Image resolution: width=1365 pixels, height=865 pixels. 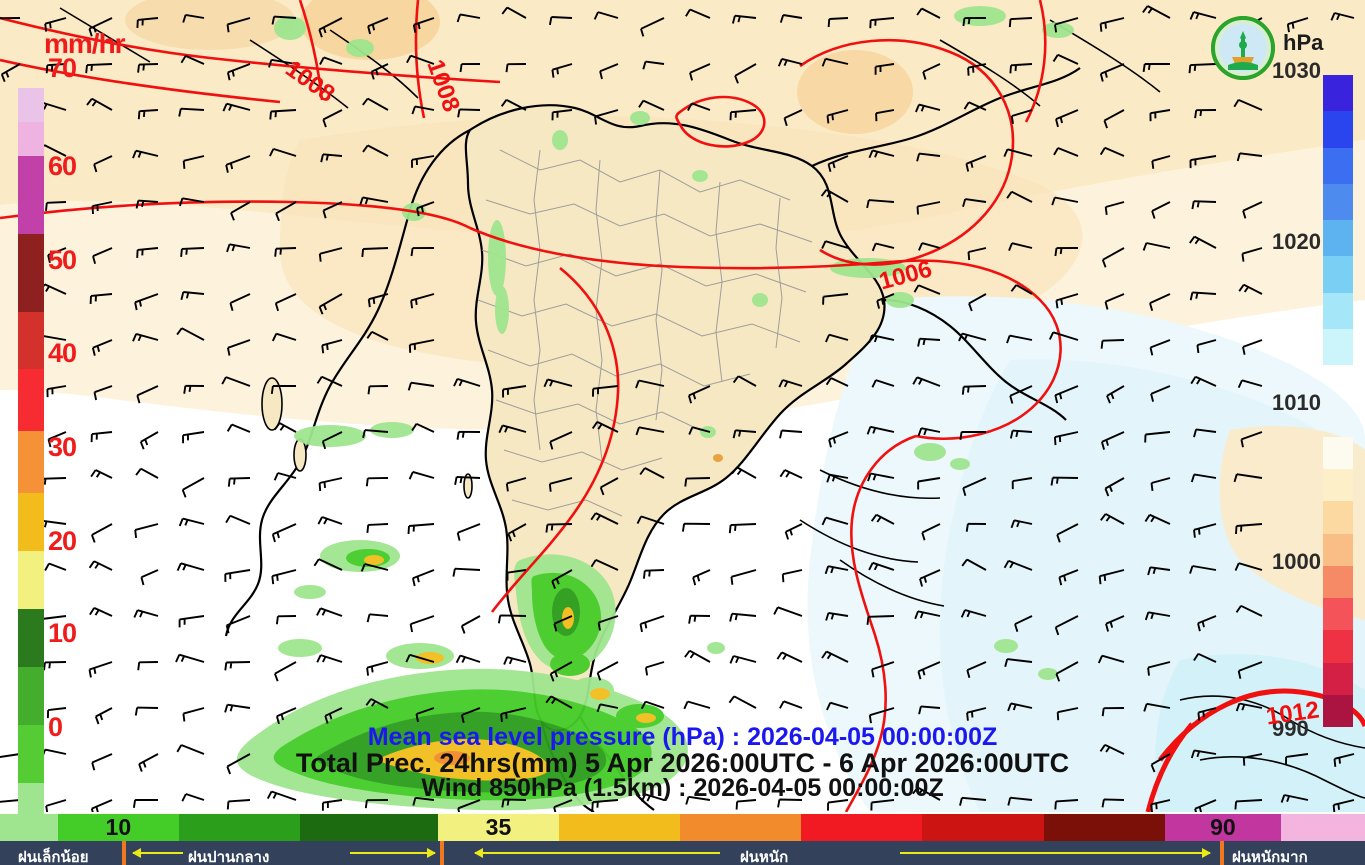 What do you see at coordinates (55, 727) in the screenshot?
I see `precip-colorbar-tick: 0` at bounding box center [55, 727].